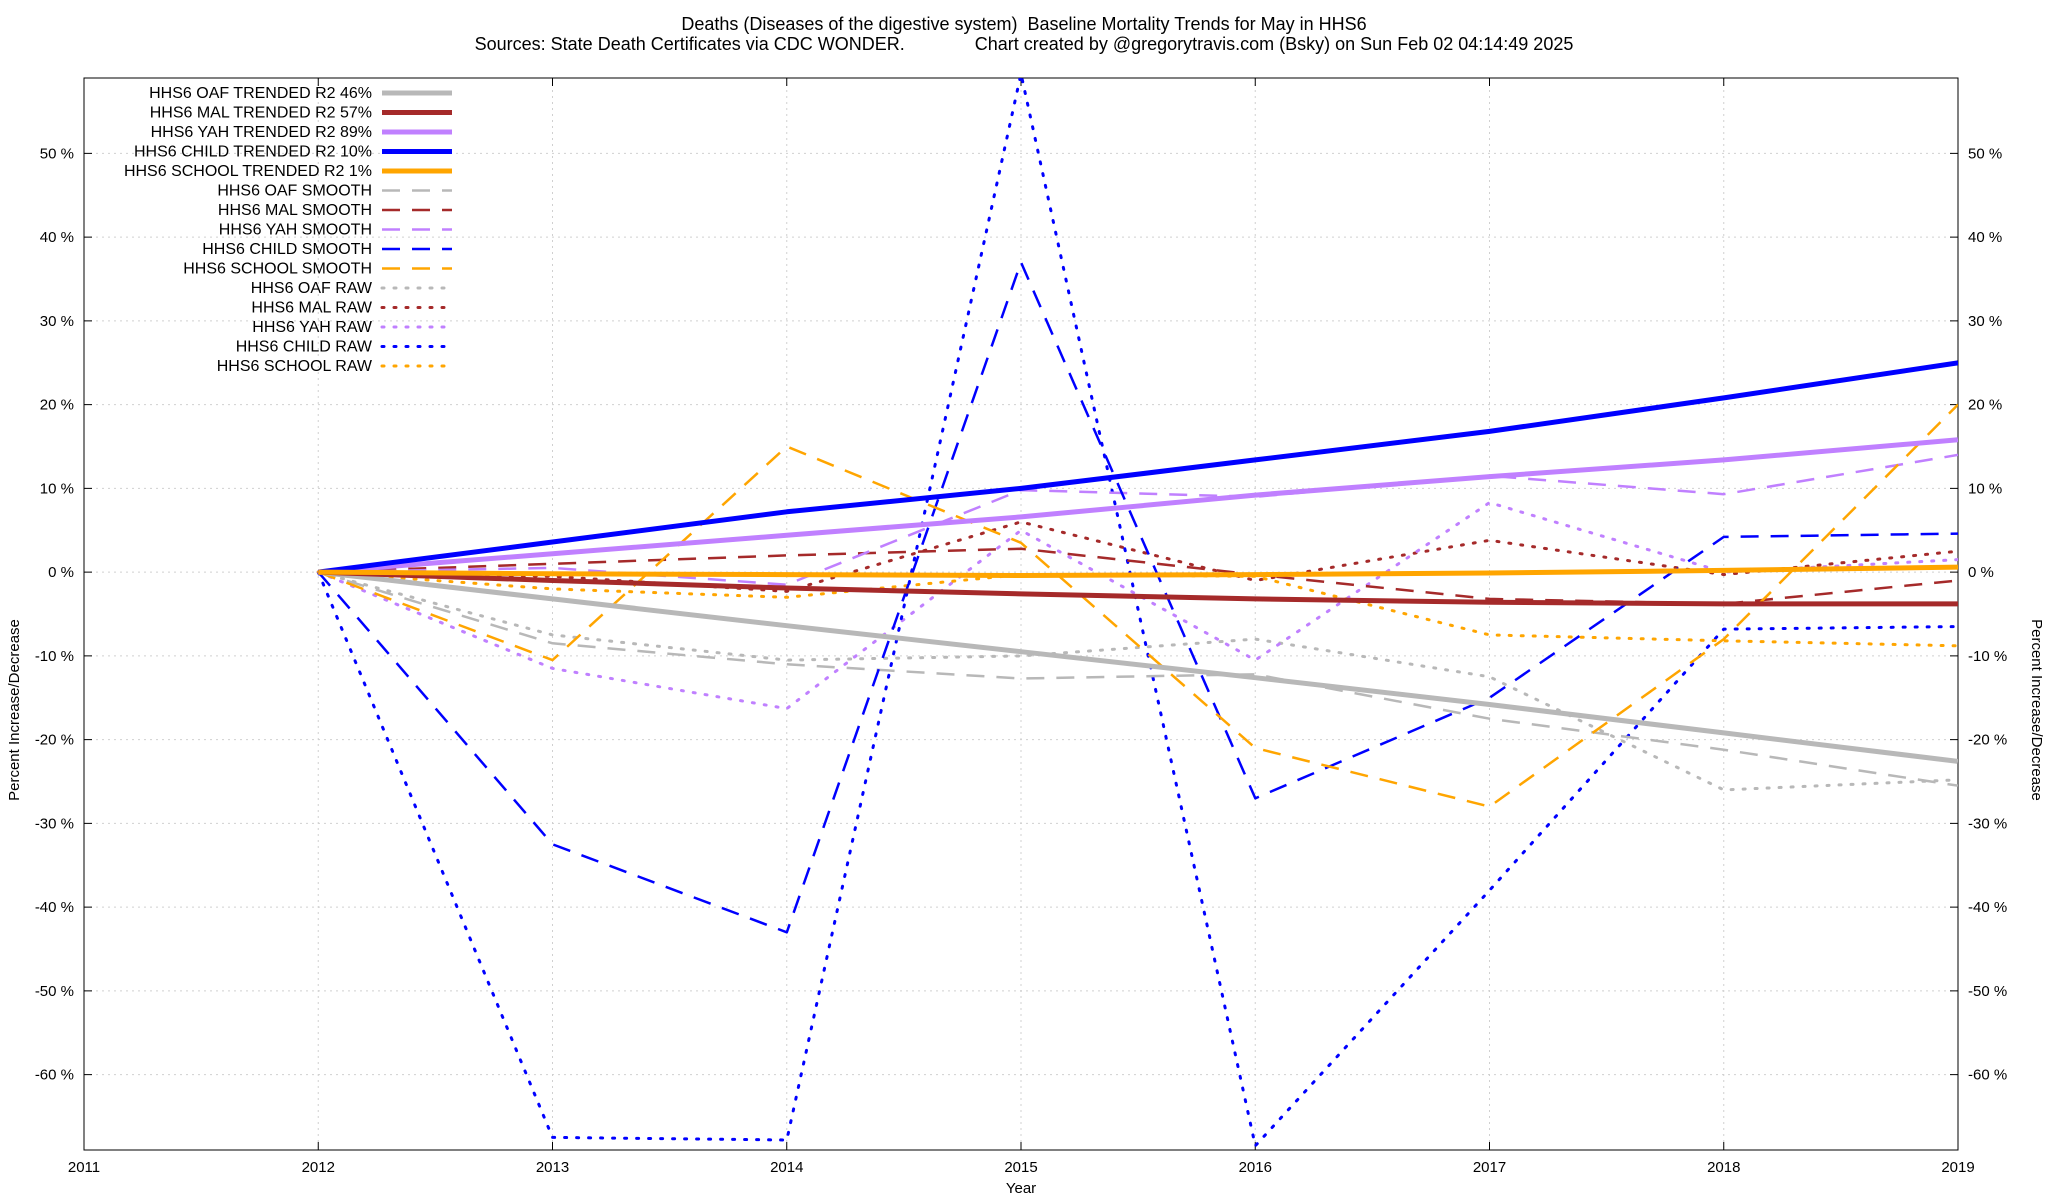 The width and height of the screenshot is (2048, 1200). What do you see at coordinates (54, 656) in the screenshot?
I see `y-tick-label: -10 %` at bounding box center [54, 656].